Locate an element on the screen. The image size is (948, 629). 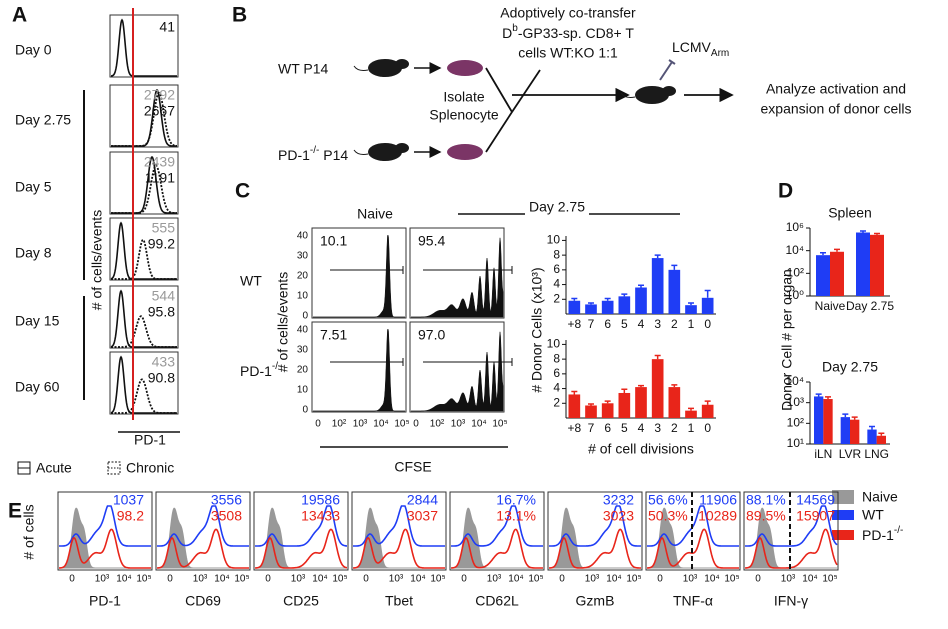
x-axis-label: # of cell divisions is located at coordinates (641, 449).